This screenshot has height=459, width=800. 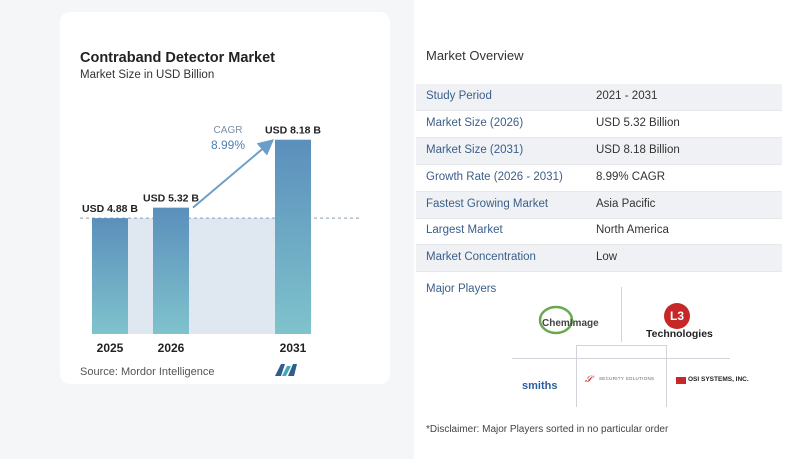 What do you see at coordinates (540, 386) in the screenshot?
I see `smiths-logo: smiths` at bounding box center [540, 386].